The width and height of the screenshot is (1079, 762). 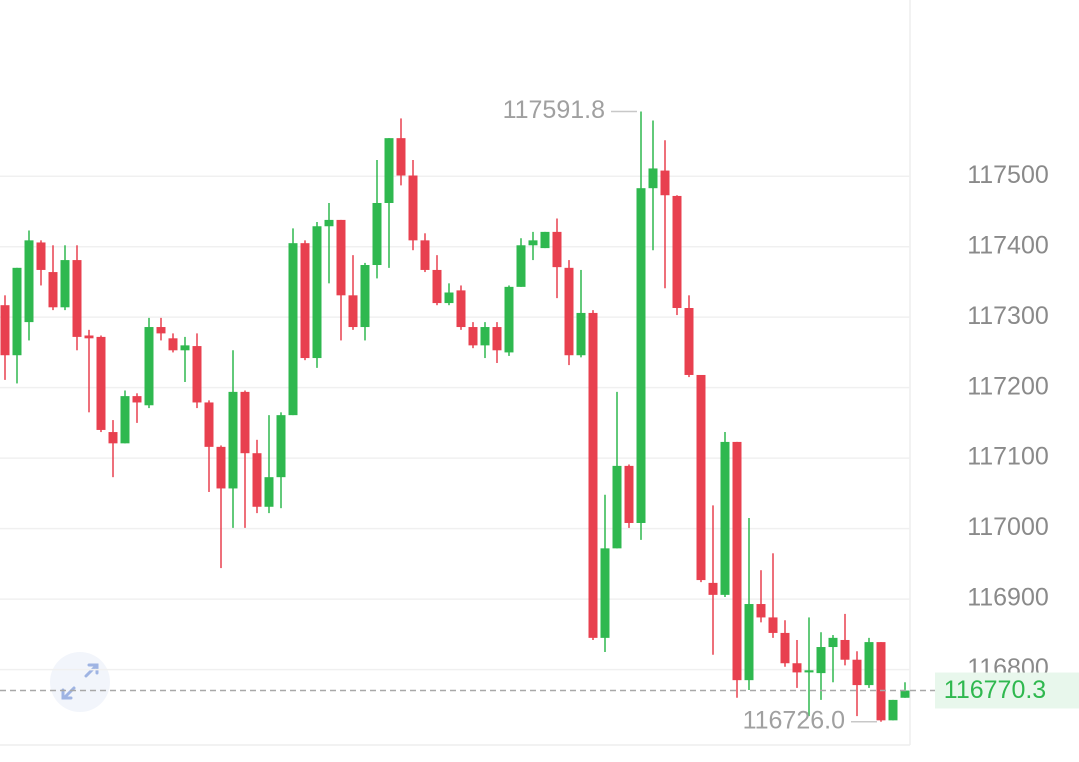 I want to click on annotation-label: 117591.8, so click(x=554, y=110).